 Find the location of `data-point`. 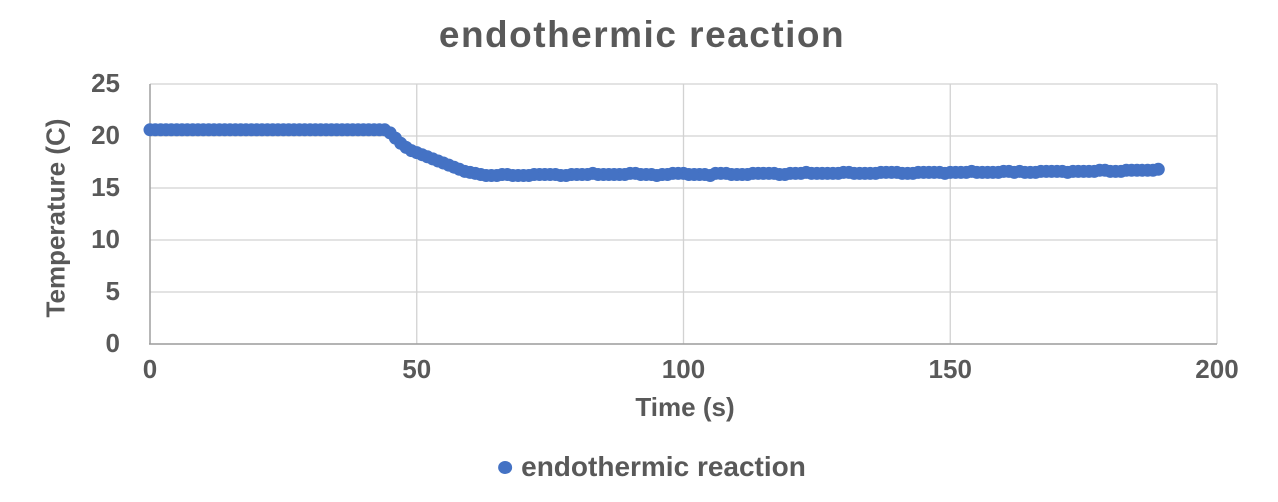

data-point is located at coordinates (1158, 169).